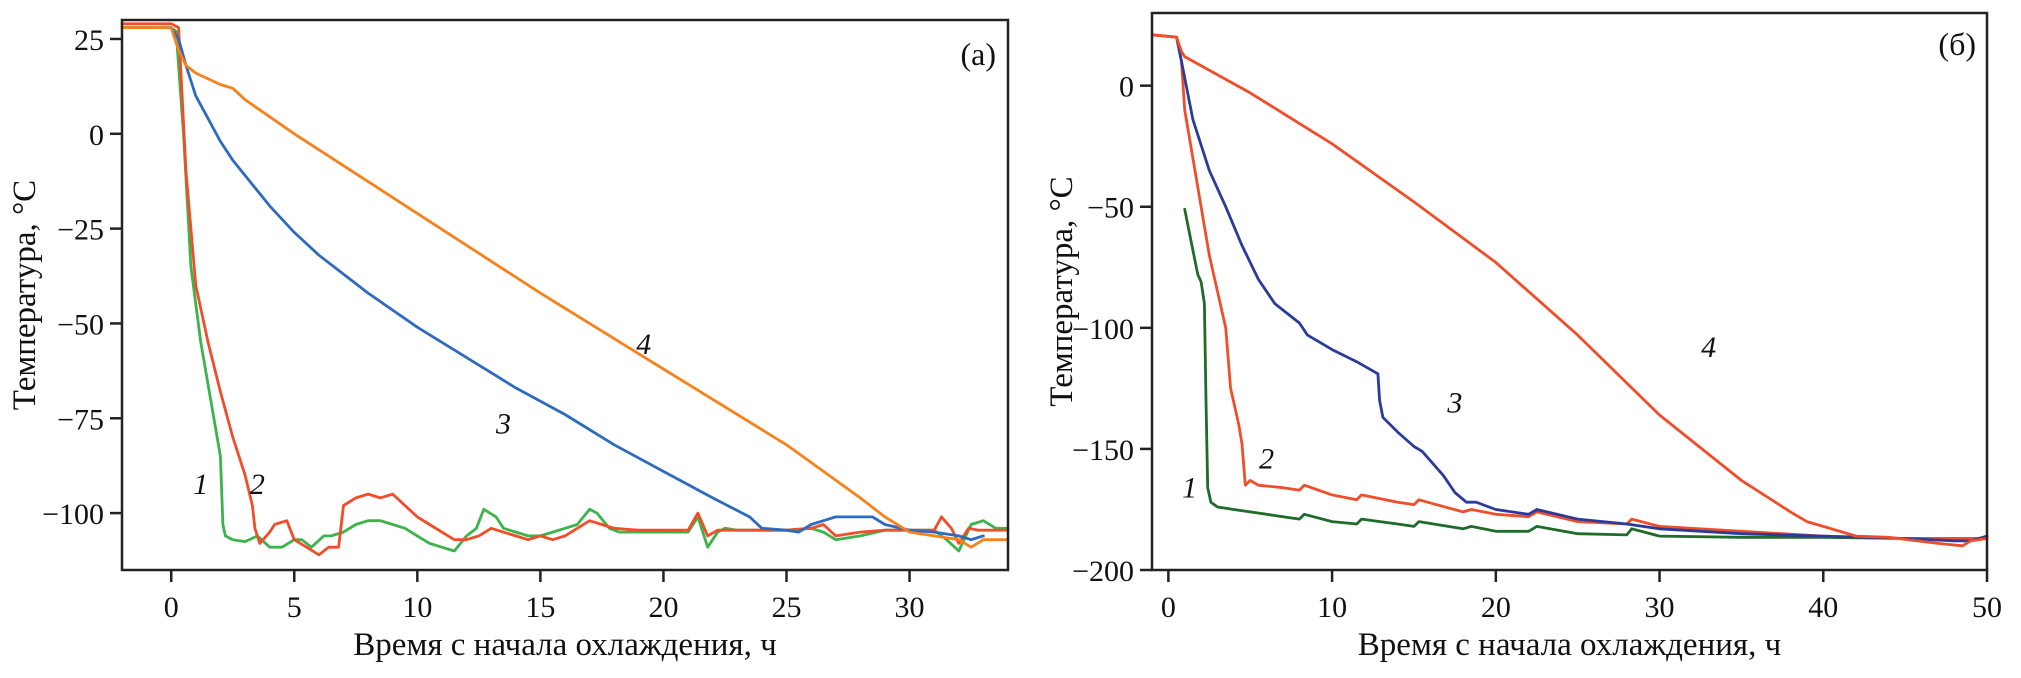  I want to click on panel-label: (а), so click(978, 54).